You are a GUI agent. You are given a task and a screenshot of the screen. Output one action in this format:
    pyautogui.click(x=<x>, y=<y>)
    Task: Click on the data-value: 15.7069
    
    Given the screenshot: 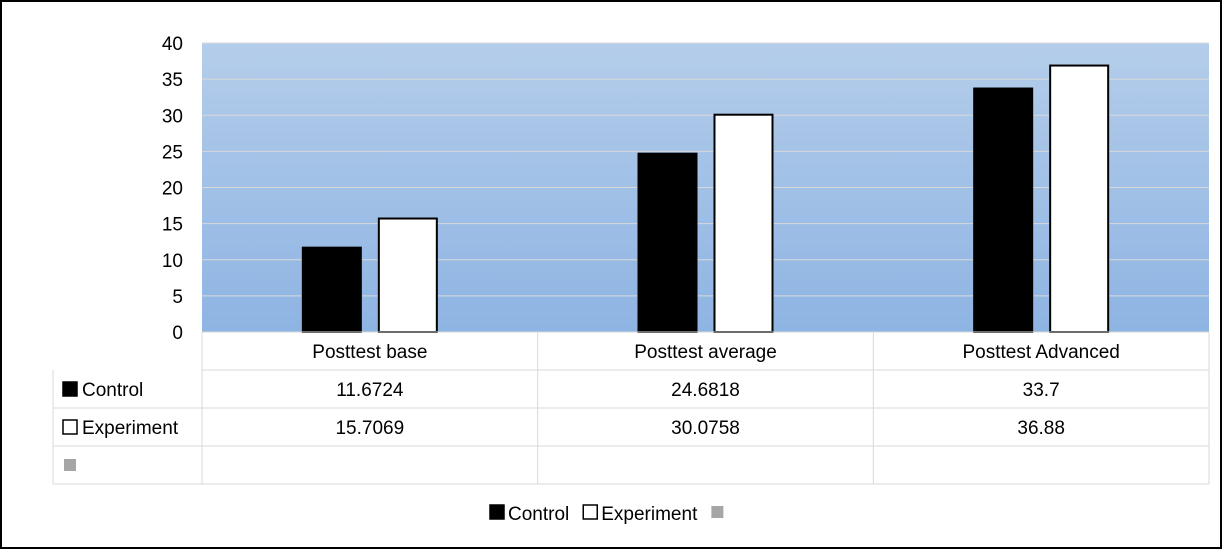 What is the action you would take?
    pyautogui.click(x=369, y=428)
    